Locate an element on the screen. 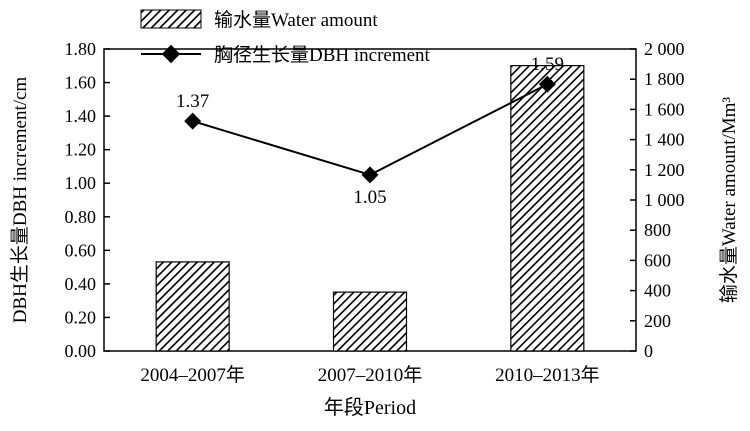 Image resolution: width=750 pixels, height=431 pixels. legend-bar-label: 输水量Water amount is located at coordinates (296, 20).